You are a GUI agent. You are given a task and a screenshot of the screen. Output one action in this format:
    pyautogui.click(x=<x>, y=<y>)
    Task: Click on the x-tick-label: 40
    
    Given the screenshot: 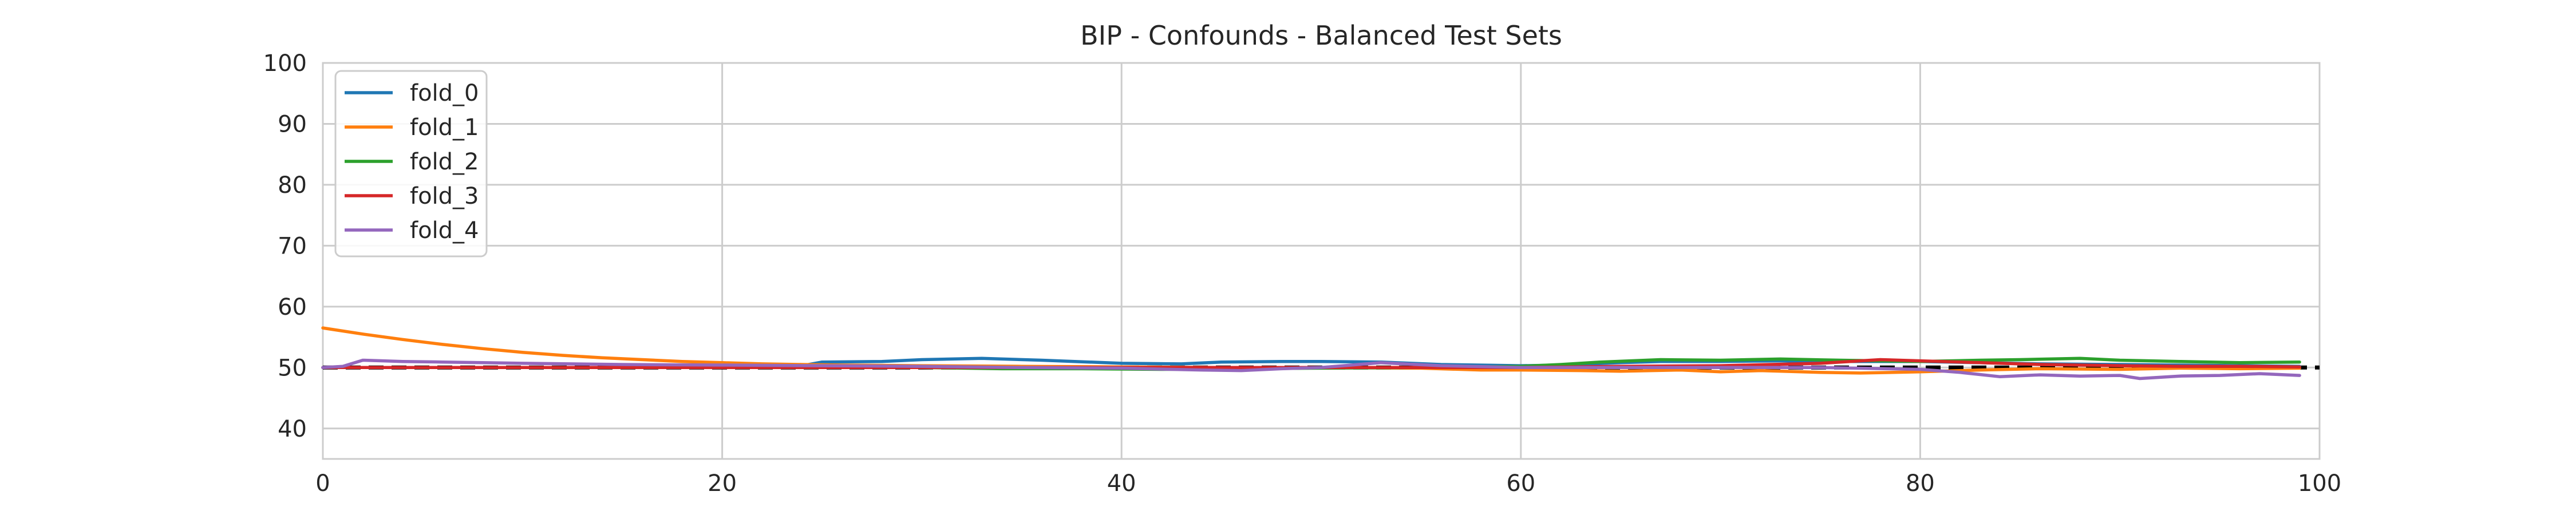 What is the action you would take?
    pyautogui.click(x=1121, y=483)
    